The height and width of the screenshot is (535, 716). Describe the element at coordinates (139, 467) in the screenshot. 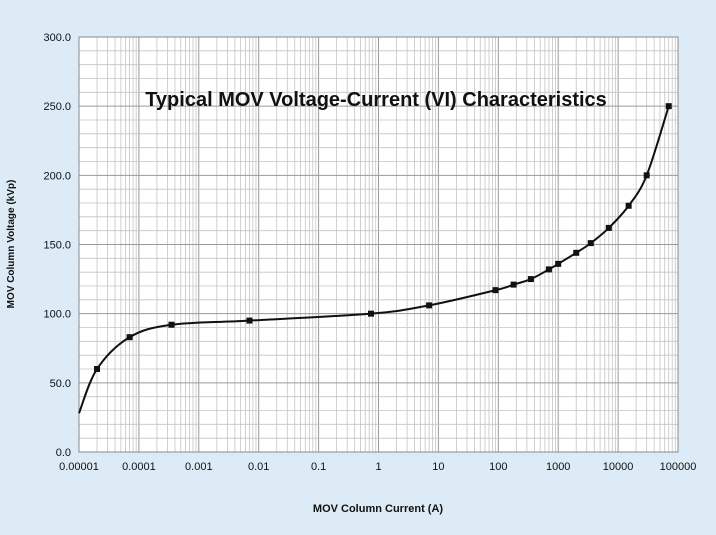

I see `x-tick-label: 0.0001` at that location.